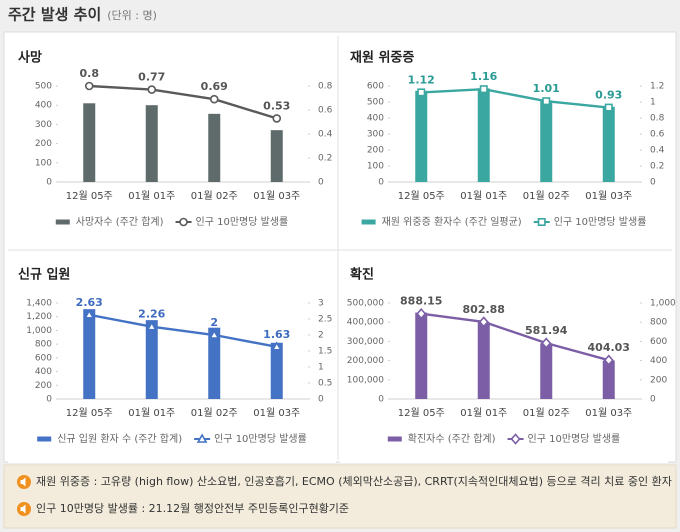  What do you see at coordinates (546, 330) in the screenshot?
I see `data-label: 581.94` at bounding box center [546, 330].